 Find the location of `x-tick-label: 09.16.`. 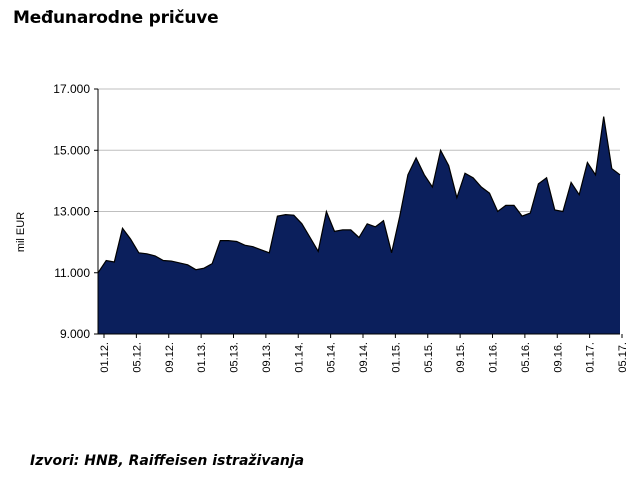

x-tick-label: 09.16. is located at coordinates (558, 357).